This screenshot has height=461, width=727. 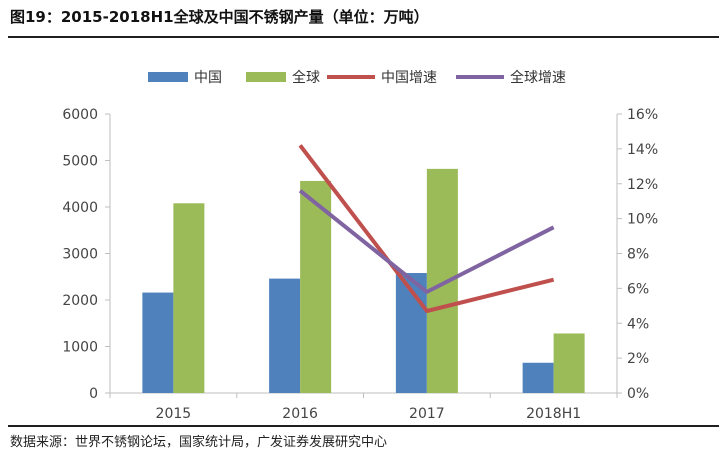 What do you see at coordinates (642, 185) in the screenshot?
I see `right-tick-label: 12%` at bounding box center [642, 185].